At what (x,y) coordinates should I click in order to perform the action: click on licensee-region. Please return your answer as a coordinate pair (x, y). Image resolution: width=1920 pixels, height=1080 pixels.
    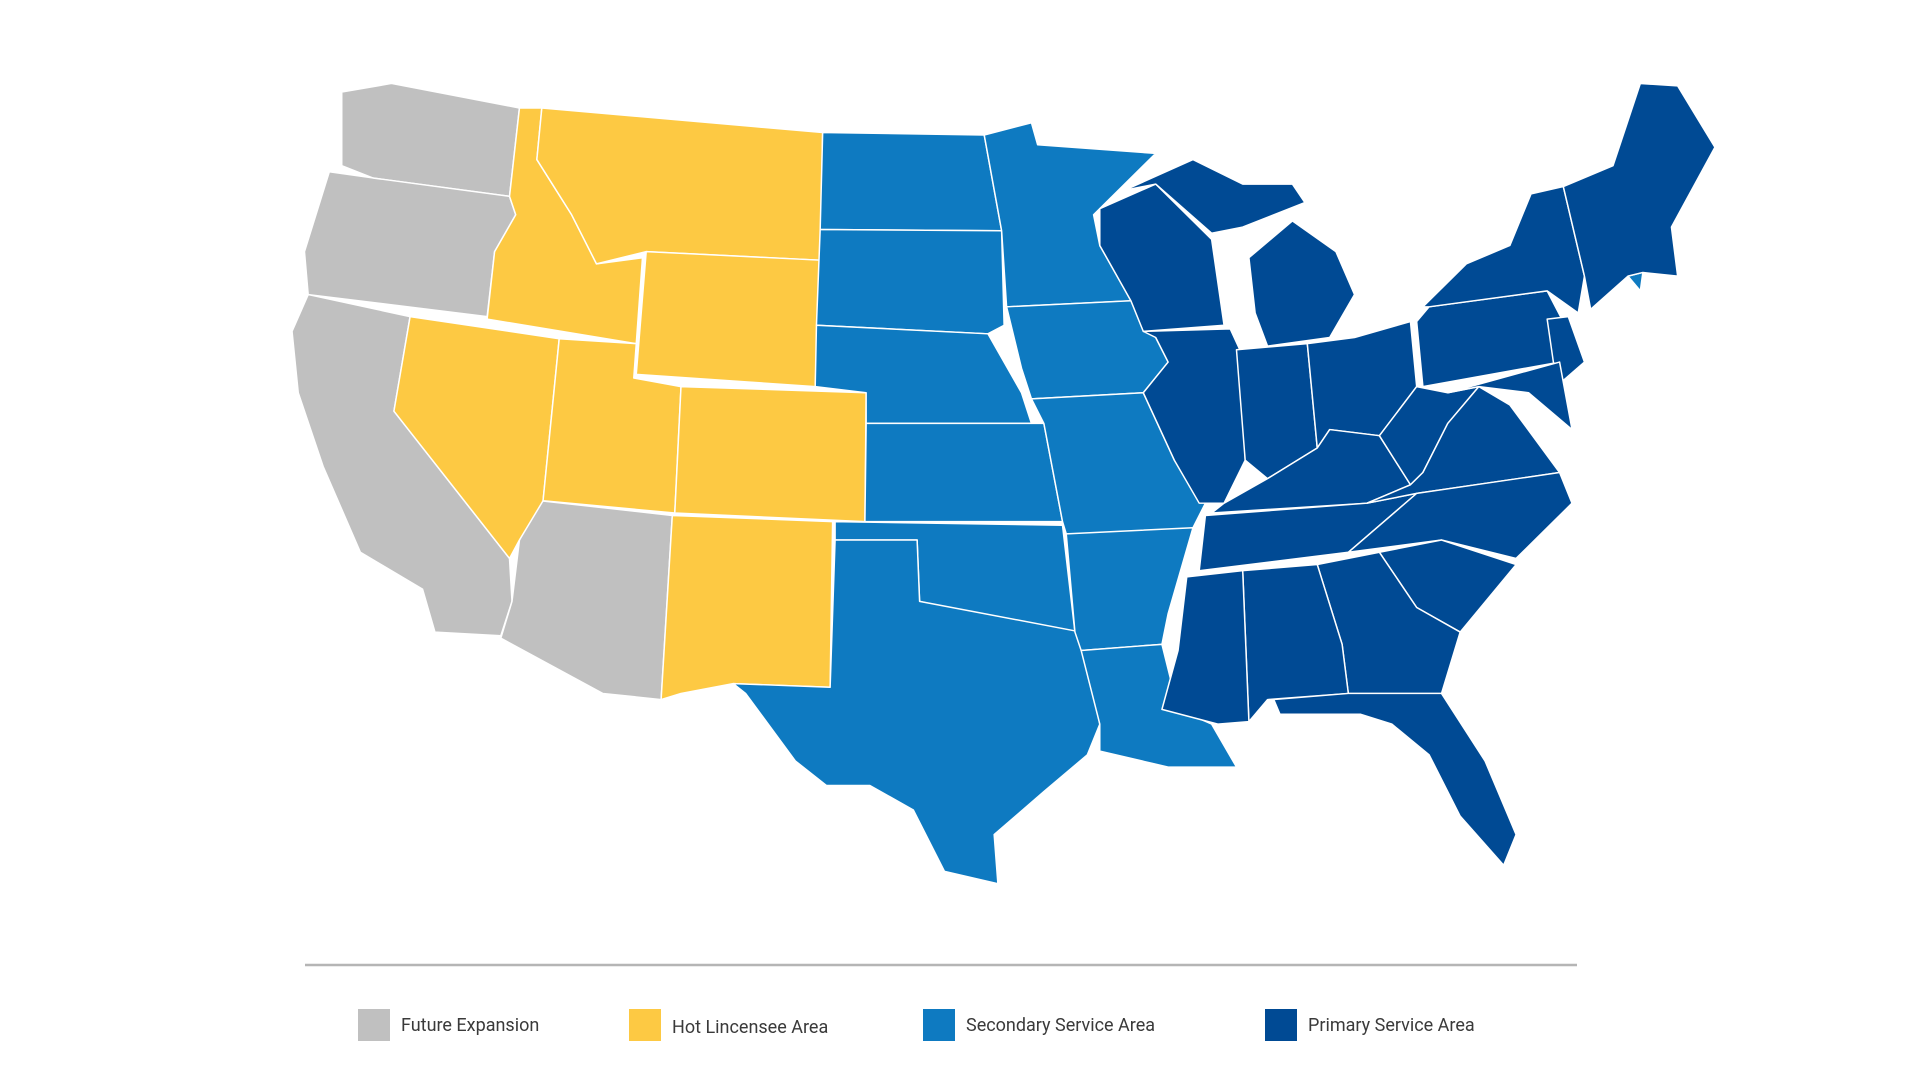
    Looking at the image, I should click on (630, 404).